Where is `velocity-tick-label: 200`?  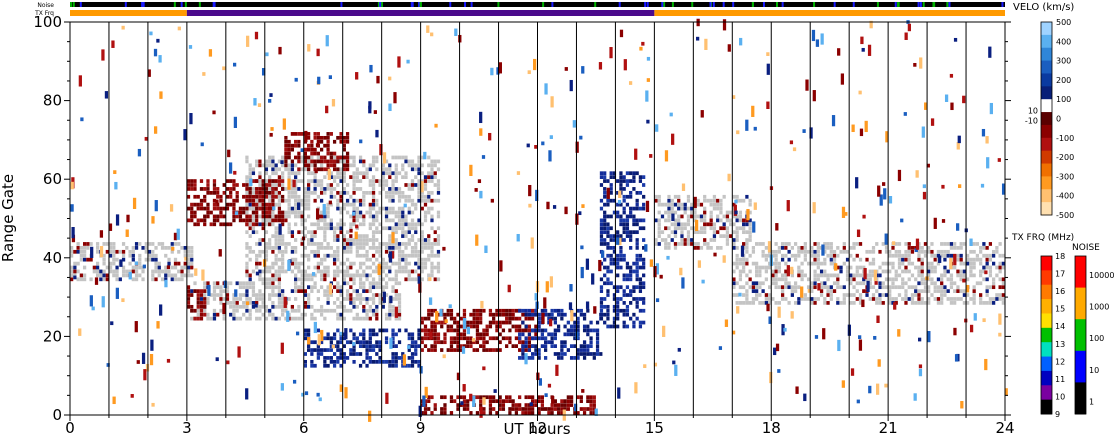
velocity-tick-label: 200 is located at coordinates (1063, 80).